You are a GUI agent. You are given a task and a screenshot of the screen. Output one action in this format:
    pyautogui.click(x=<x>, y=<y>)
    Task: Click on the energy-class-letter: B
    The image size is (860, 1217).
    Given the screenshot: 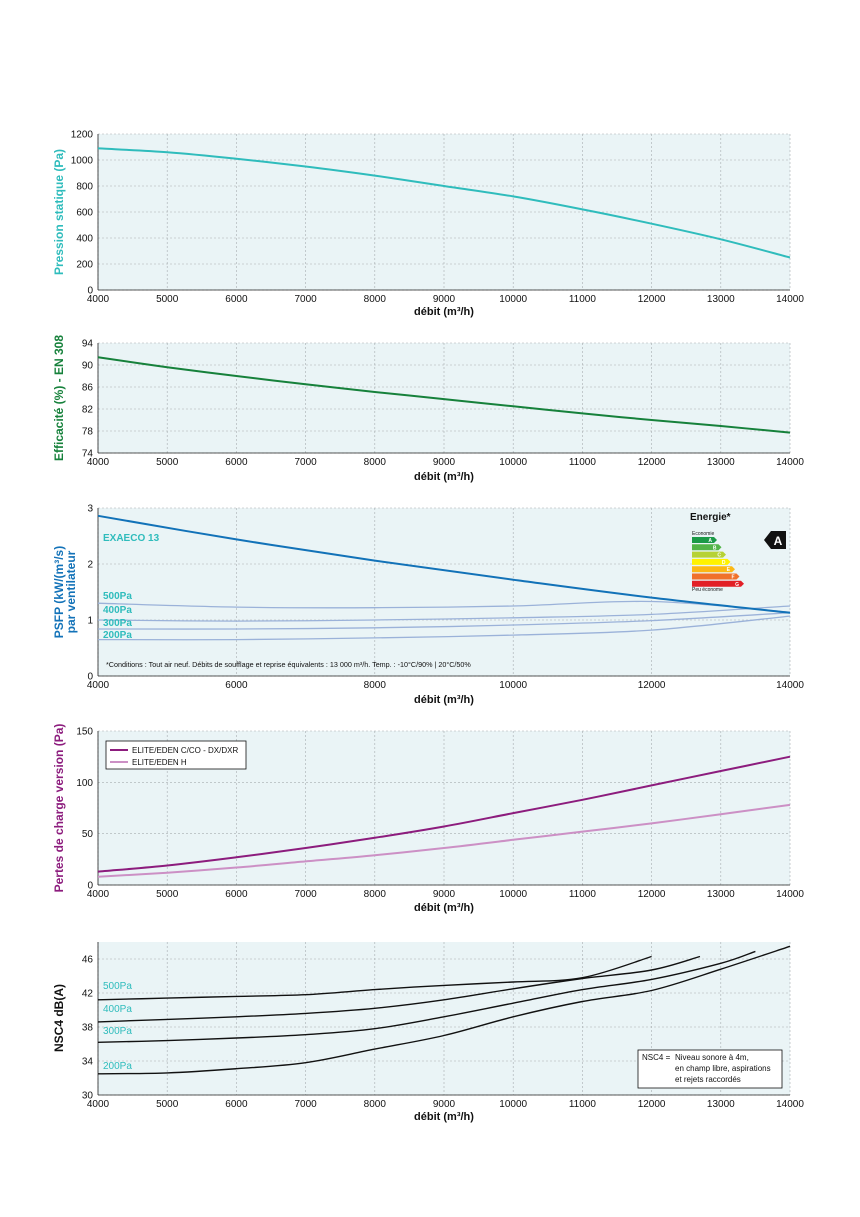 What is the action you would take?
    pyautogui.click(x=715, y=548)
    